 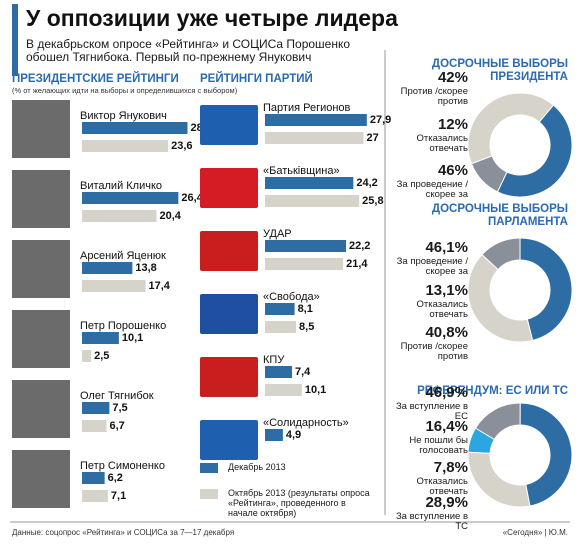 I want to click on value-label: 7,4, so click(x=303, y=372).